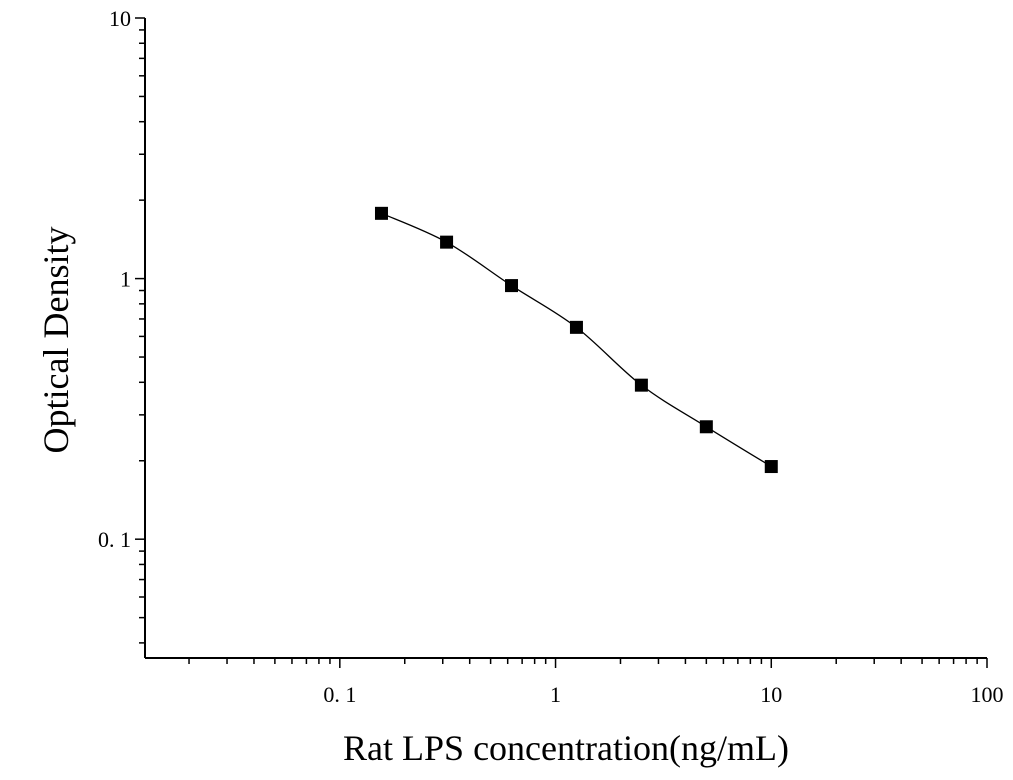 The width and height of the screenshot is (1013, 780). Describe the element at coordinates (555, 694) in the screenshot. I see `x-tick-label: 1` at that location.